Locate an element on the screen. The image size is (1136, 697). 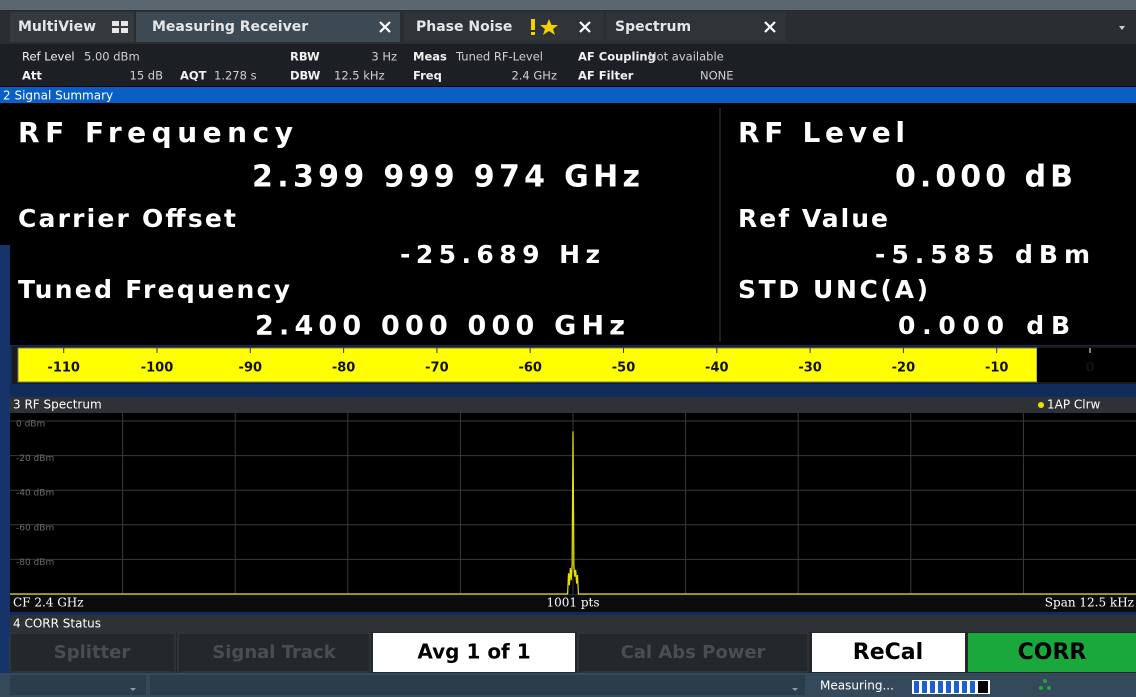
setting-value: NONE is located at coordinates (717, 76).